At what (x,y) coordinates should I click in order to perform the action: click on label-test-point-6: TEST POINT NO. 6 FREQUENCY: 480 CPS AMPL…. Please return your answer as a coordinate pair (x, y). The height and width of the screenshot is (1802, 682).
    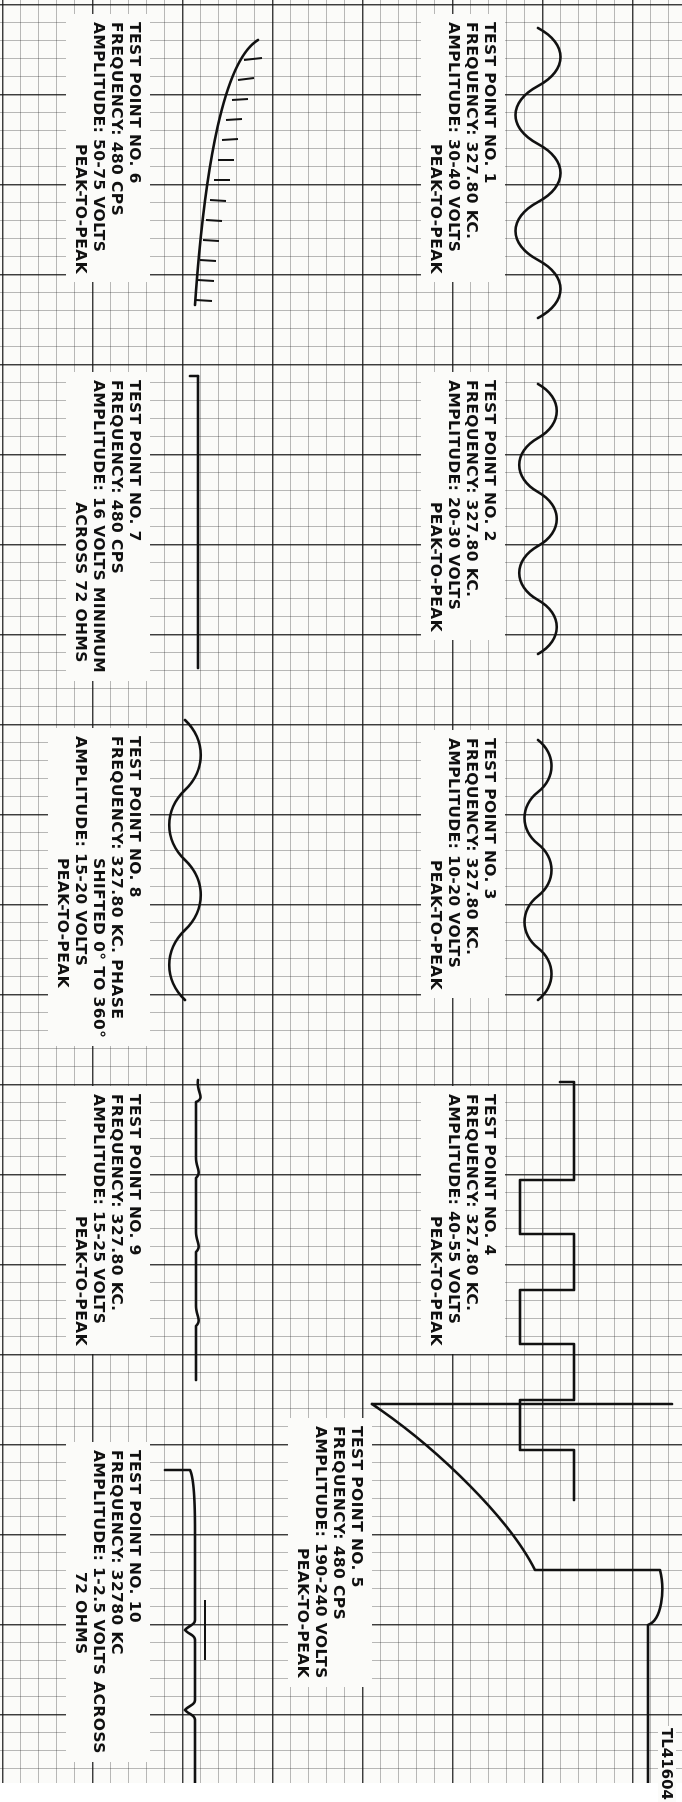
    Looking at the image, I should click on (108, 148).